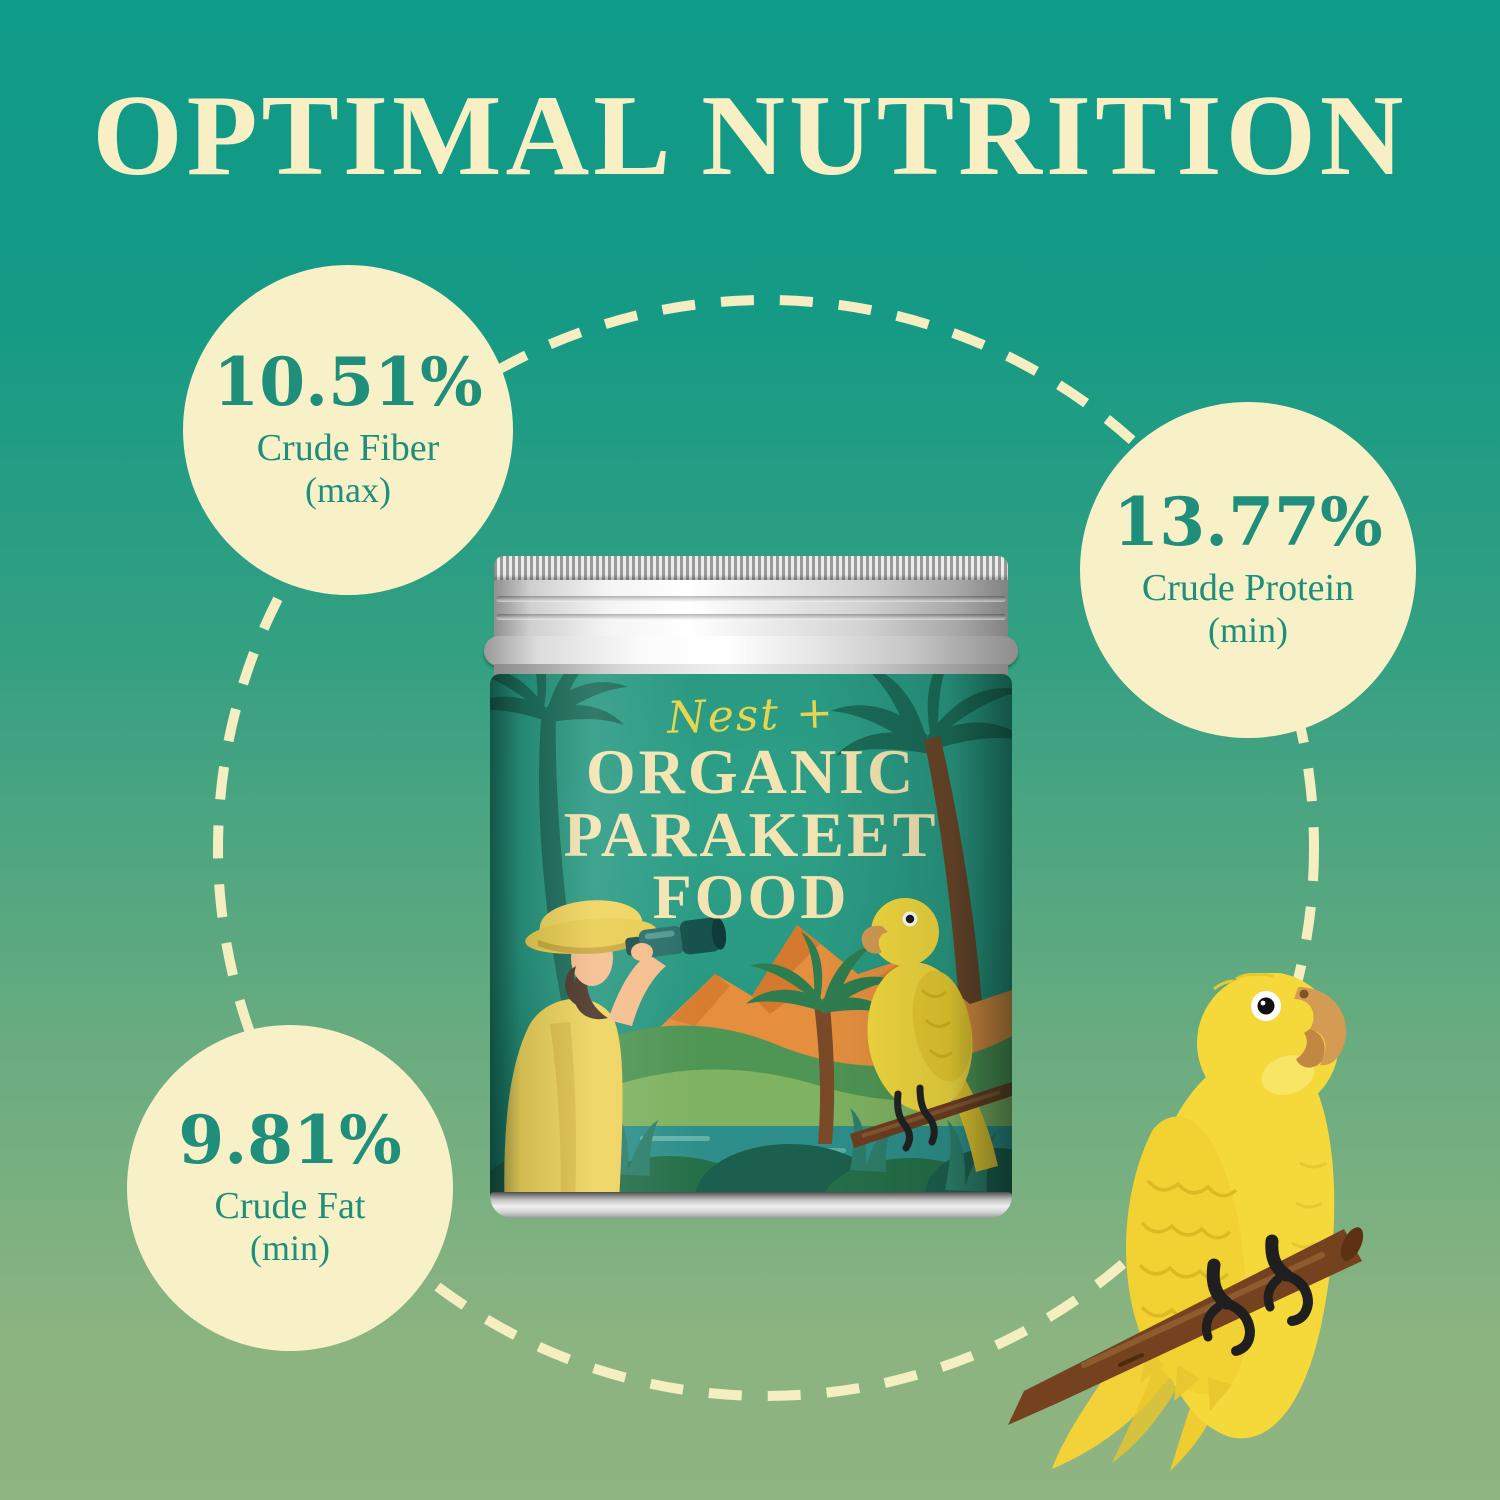 The height and width of the screenshot is (1500, 1500). Describe the element at coordinates (1248, 522) in the screenshot. I see `stat-value: 13.77%` at that location.